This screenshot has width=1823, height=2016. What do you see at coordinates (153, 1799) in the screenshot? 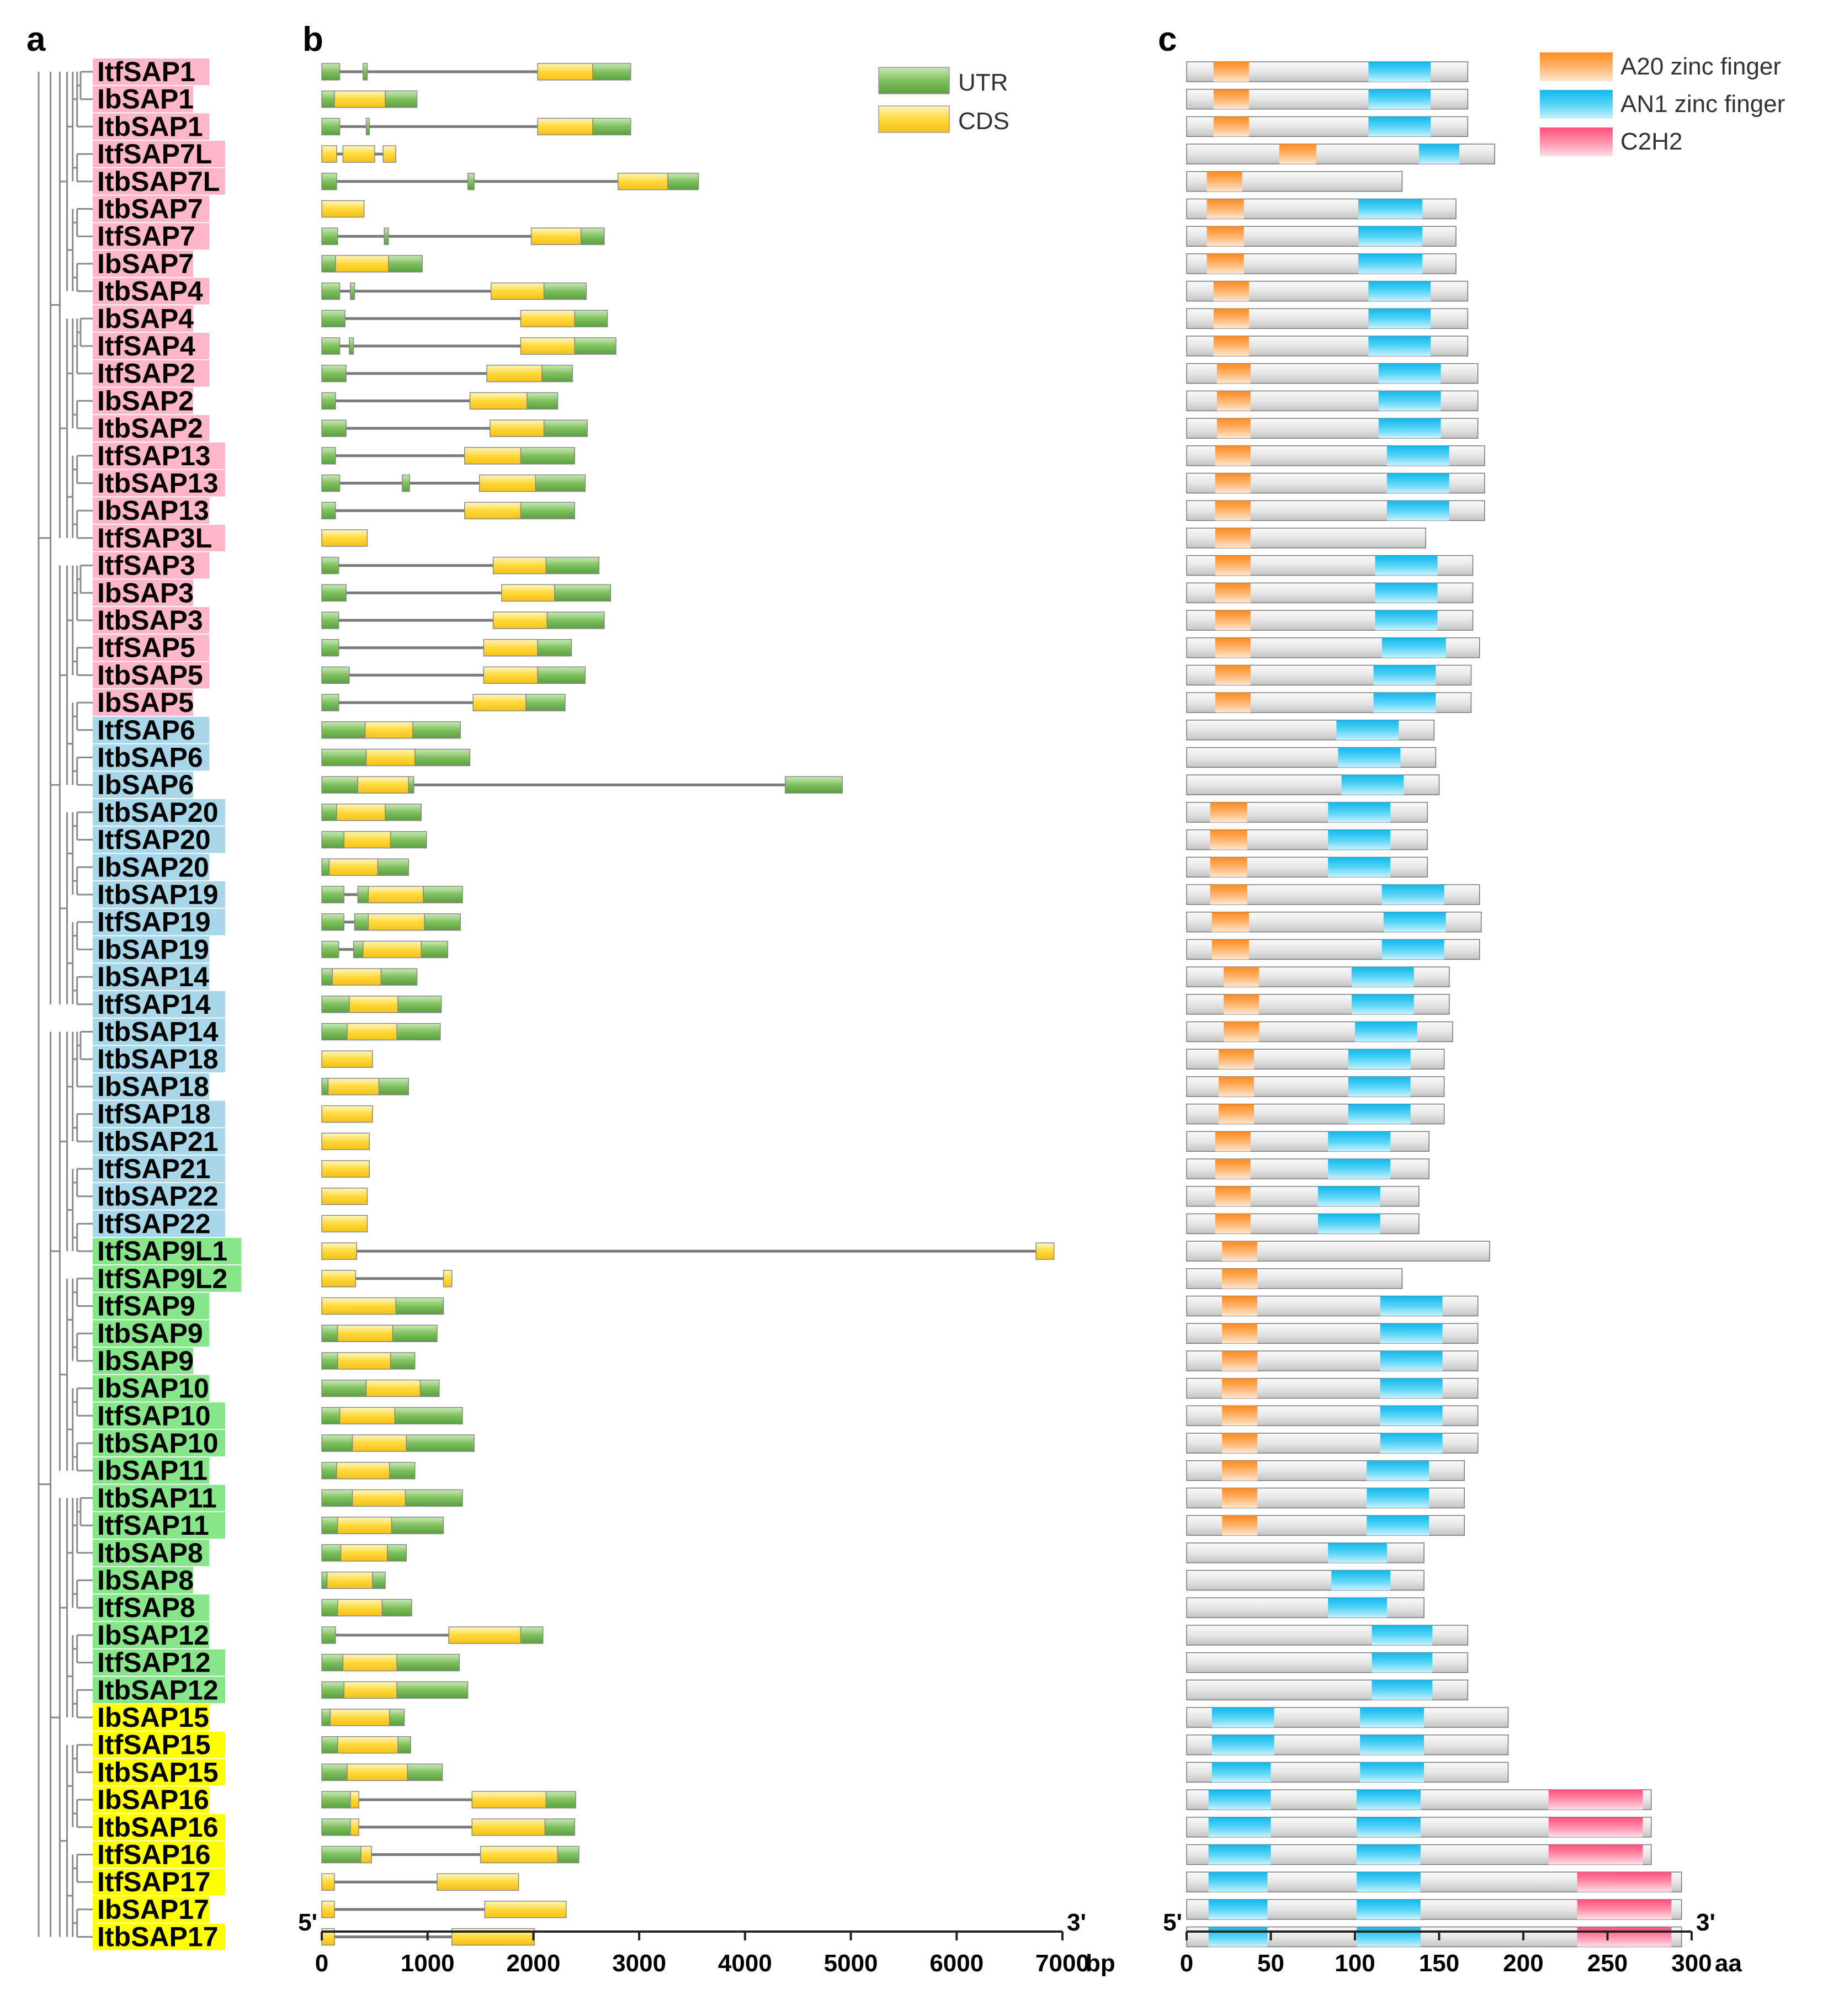
I see `gene-label: IbSAP16` at bounding box center [153, 1799].